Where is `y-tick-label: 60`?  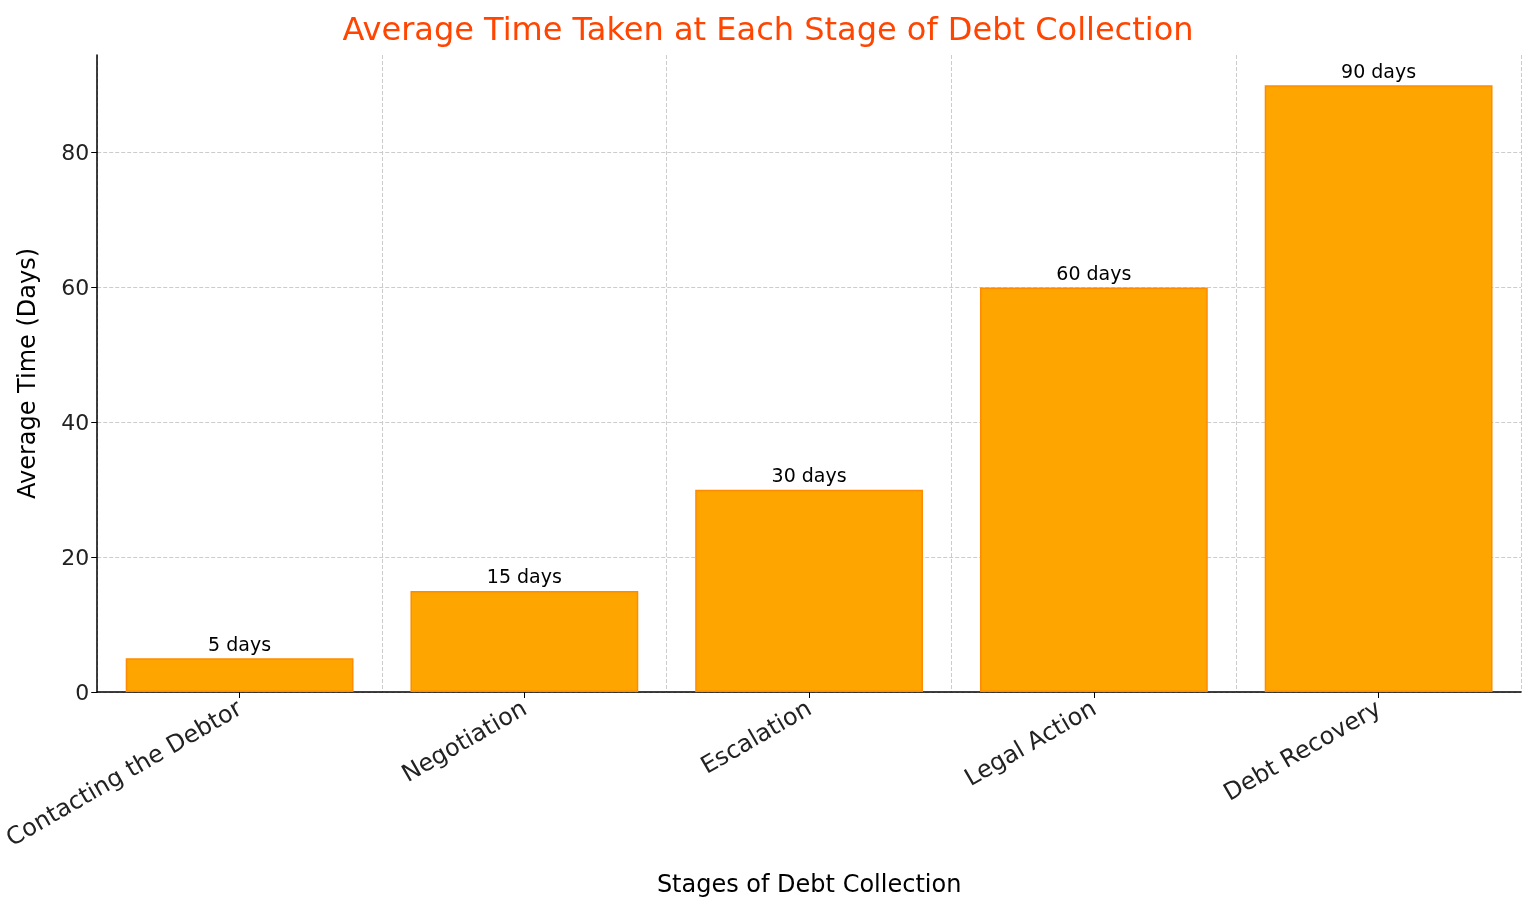 y-tick-label: 60 is located at coordinates (75, 288).